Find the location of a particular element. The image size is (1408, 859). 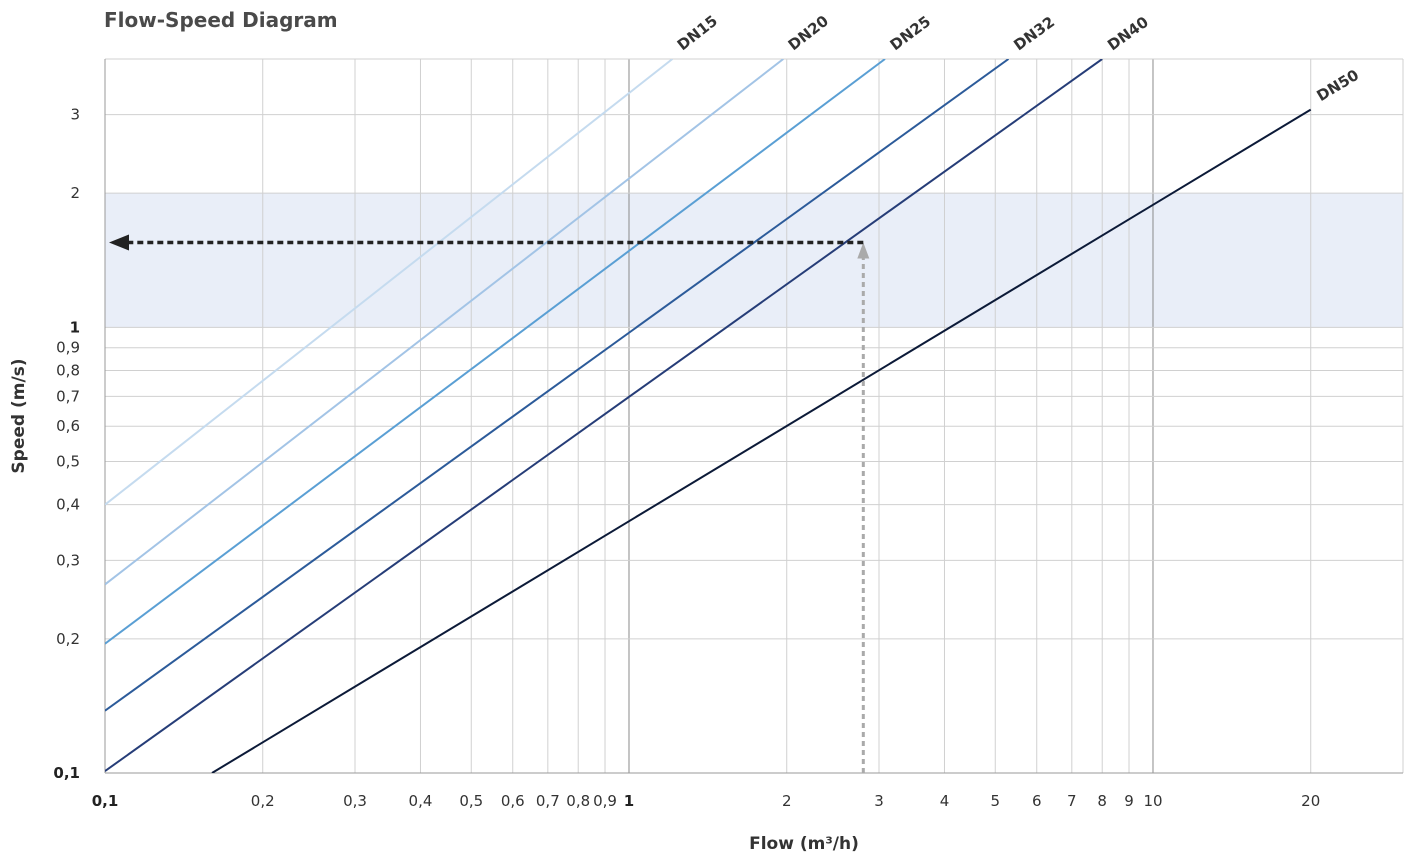

y-tick-label: 0,8 is located at coordinates (68, 371).